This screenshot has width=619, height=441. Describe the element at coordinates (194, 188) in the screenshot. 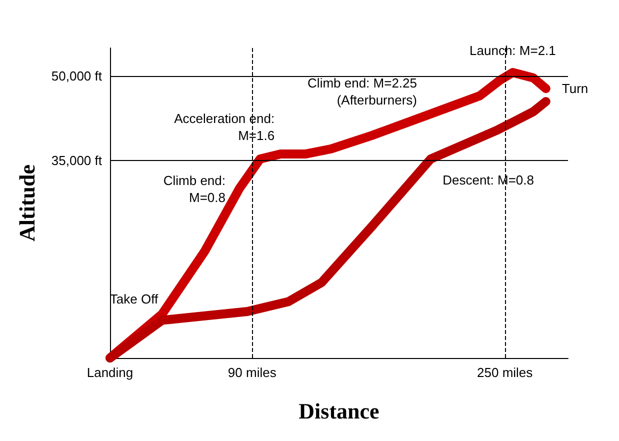

I see `annotation: Climb end: M=0.8` at that location.